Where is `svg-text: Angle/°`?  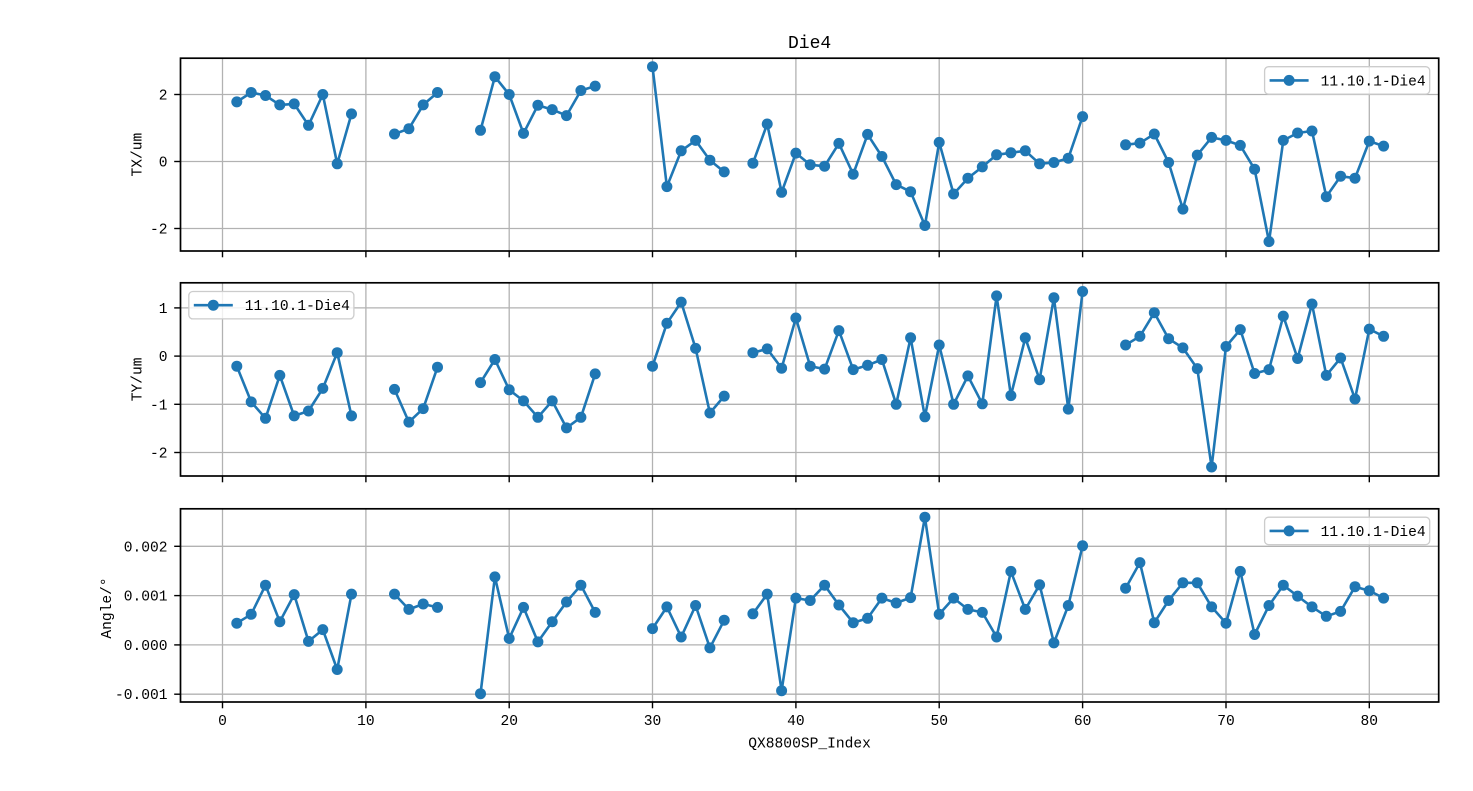 svg-text: Angle/° is located at coordinates (108, 607).